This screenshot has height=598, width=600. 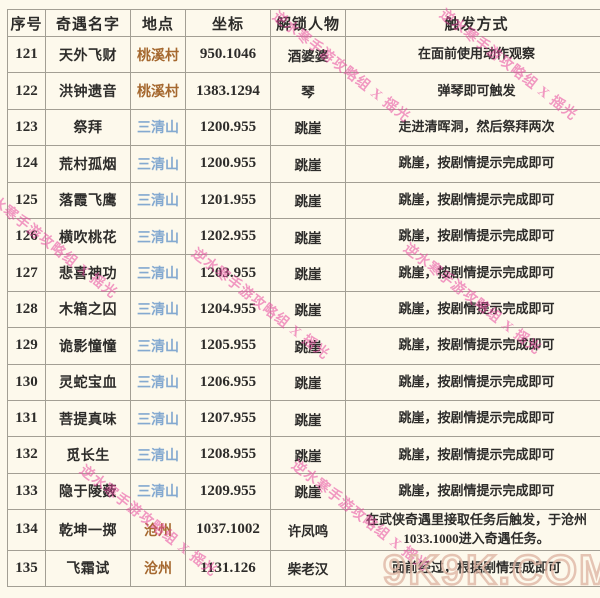 What do you see at coordinates (228, 91) in the screenshot?
I see `cell-coordinates: 1383.1294` at bounding box center [228, 91].